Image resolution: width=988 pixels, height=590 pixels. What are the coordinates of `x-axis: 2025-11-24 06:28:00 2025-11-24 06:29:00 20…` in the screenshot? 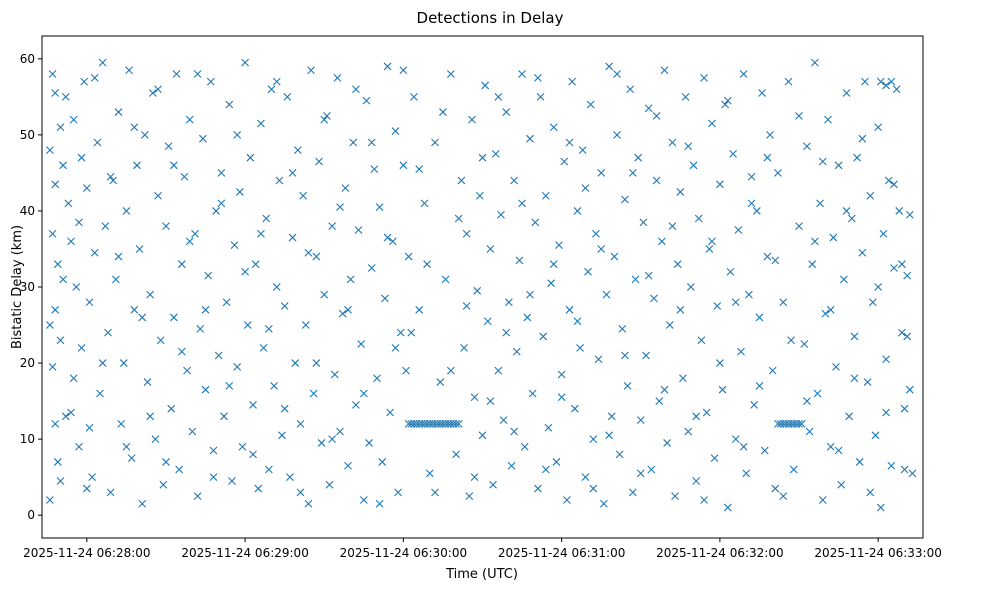 It's located at (482, 549).